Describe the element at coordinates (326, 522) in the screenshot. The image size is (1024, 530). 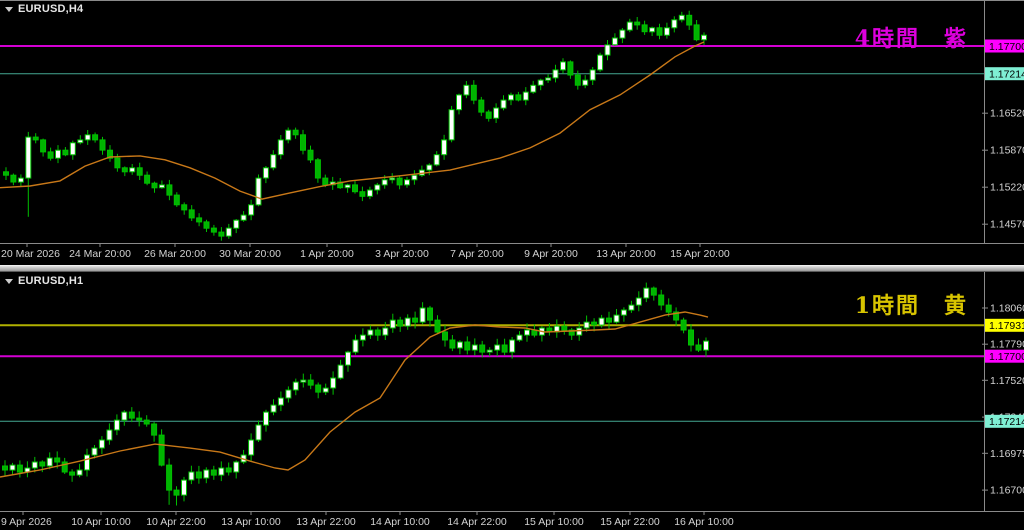
I see `svg-text: 13 Apr 22:00` at that location.